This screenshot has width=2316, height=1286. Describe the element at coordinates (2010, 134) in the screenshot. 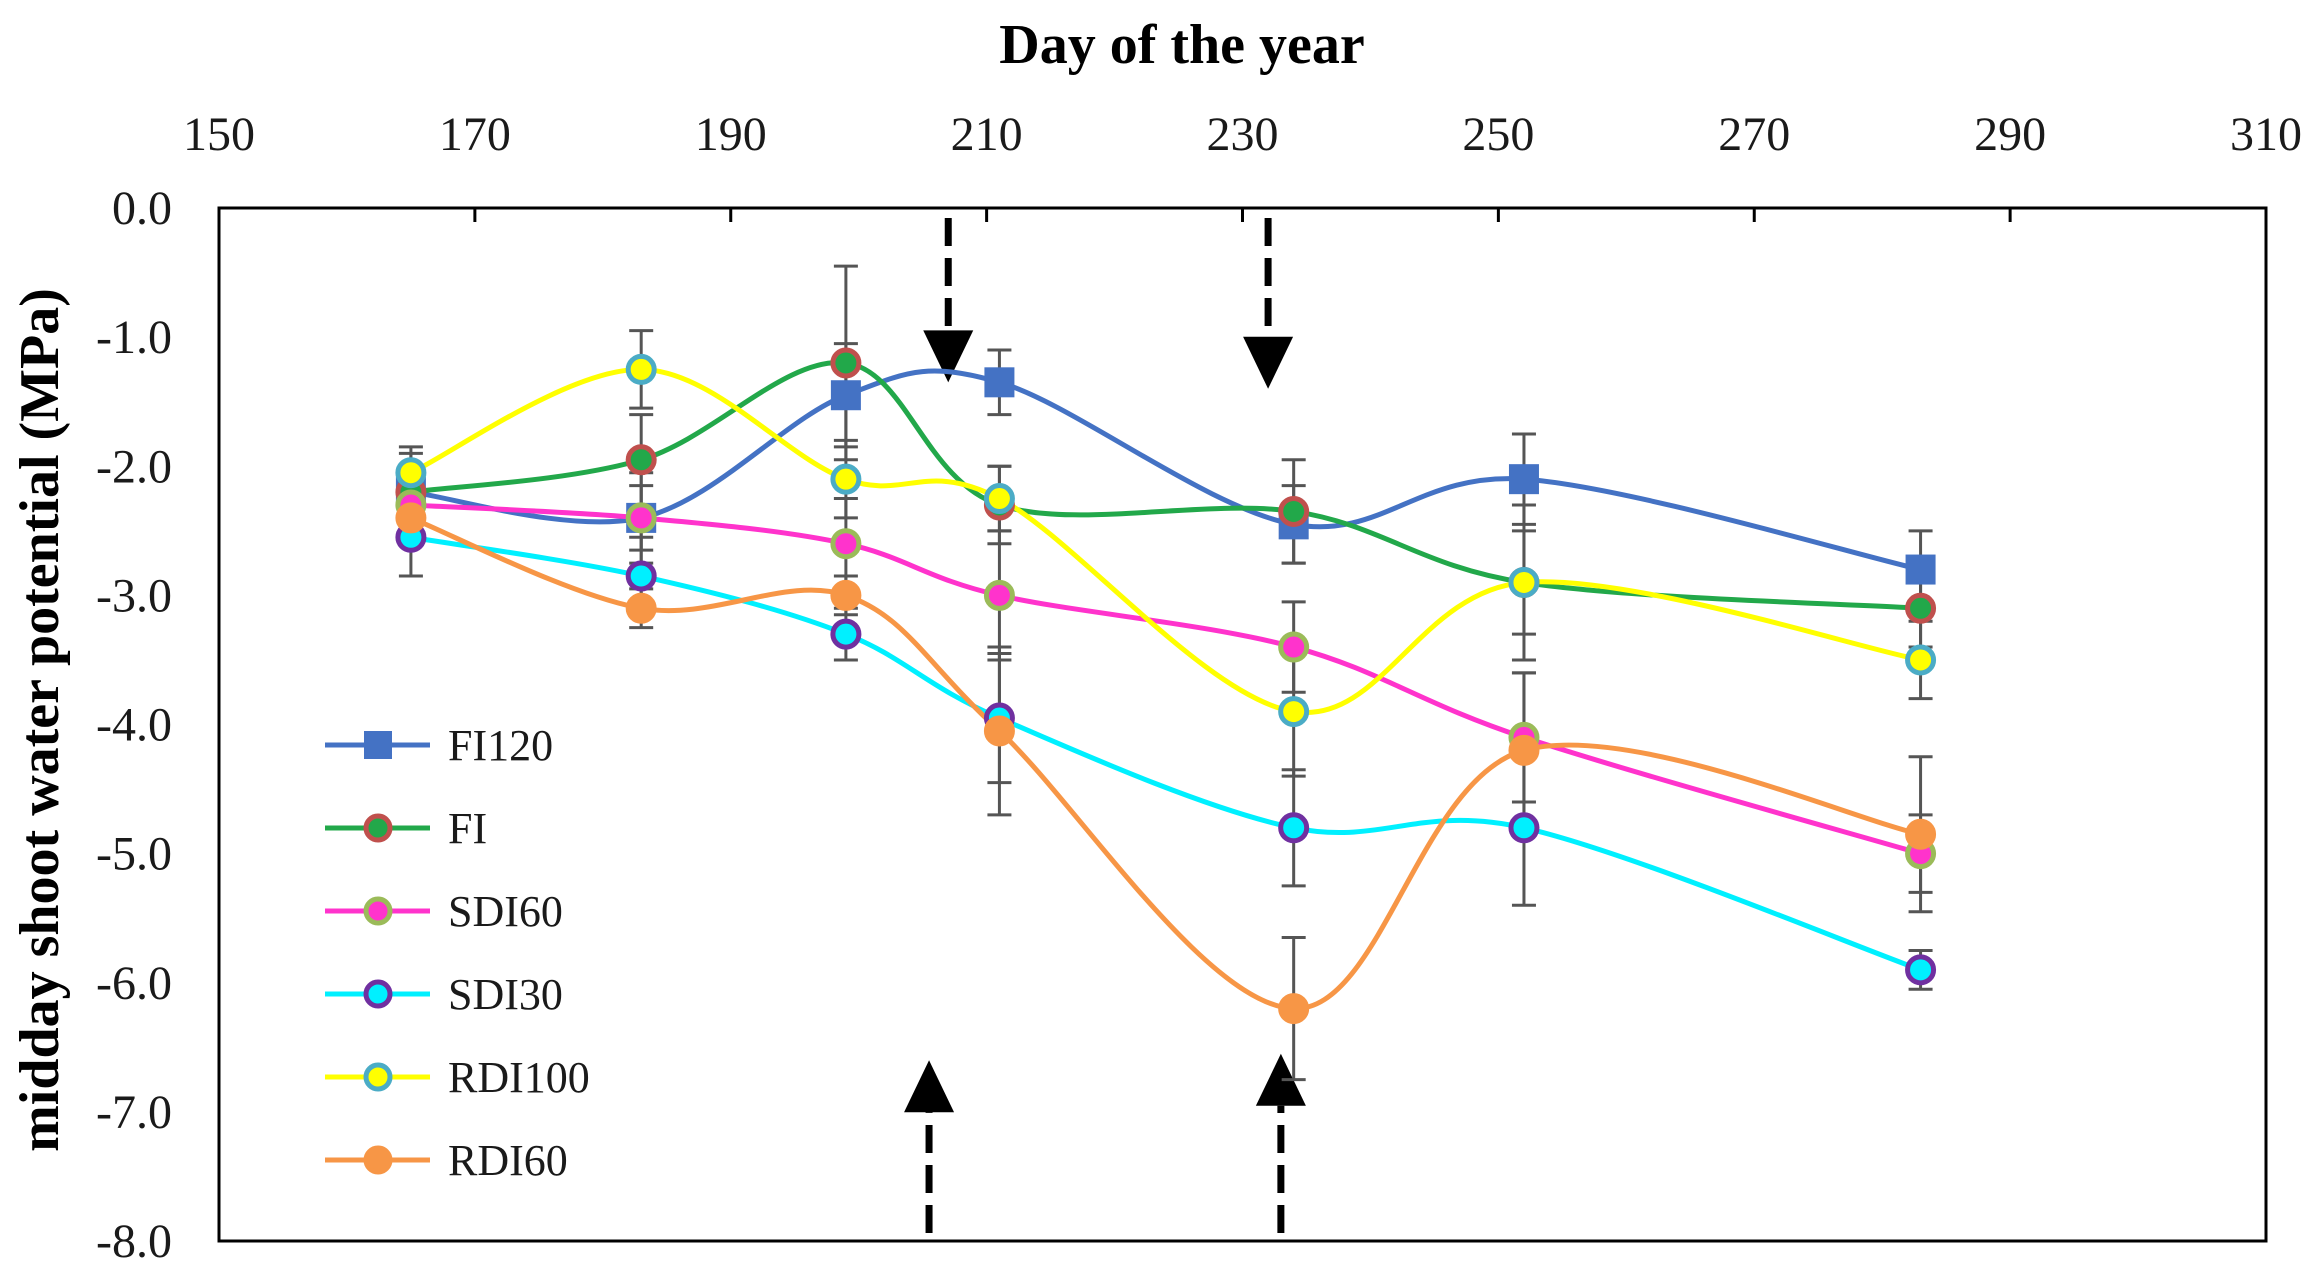

I see `x-tick-label: 290` at that location.